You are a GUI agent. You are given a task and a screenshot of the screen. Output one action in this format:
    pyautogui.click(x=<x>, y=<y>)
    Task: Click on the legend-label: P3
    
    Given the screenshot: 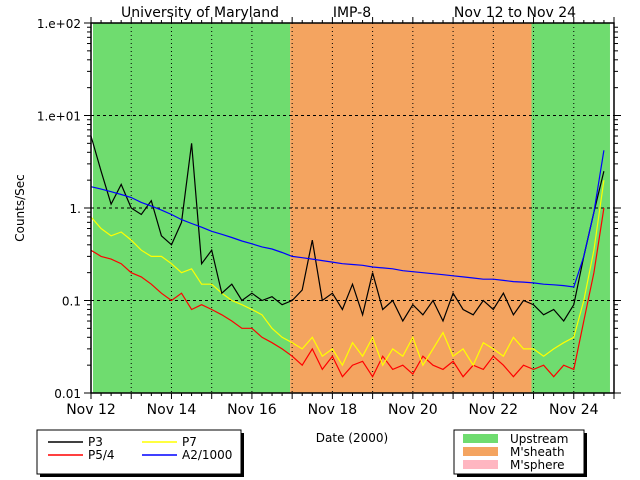 What is the action you would take?
    pyautogui.click(x=95, y=442)
    